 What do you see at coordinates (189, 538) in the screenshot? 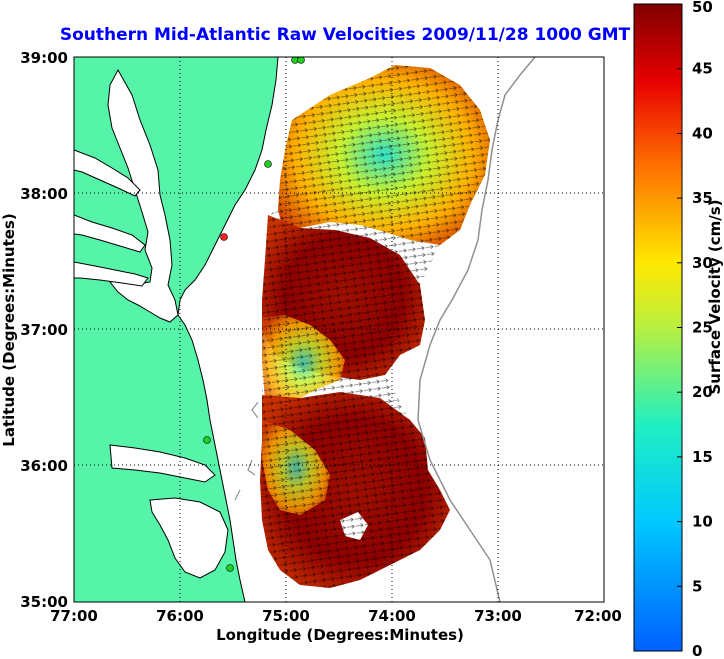
I see `pamlico-sound` at bounding box center [189, 538].